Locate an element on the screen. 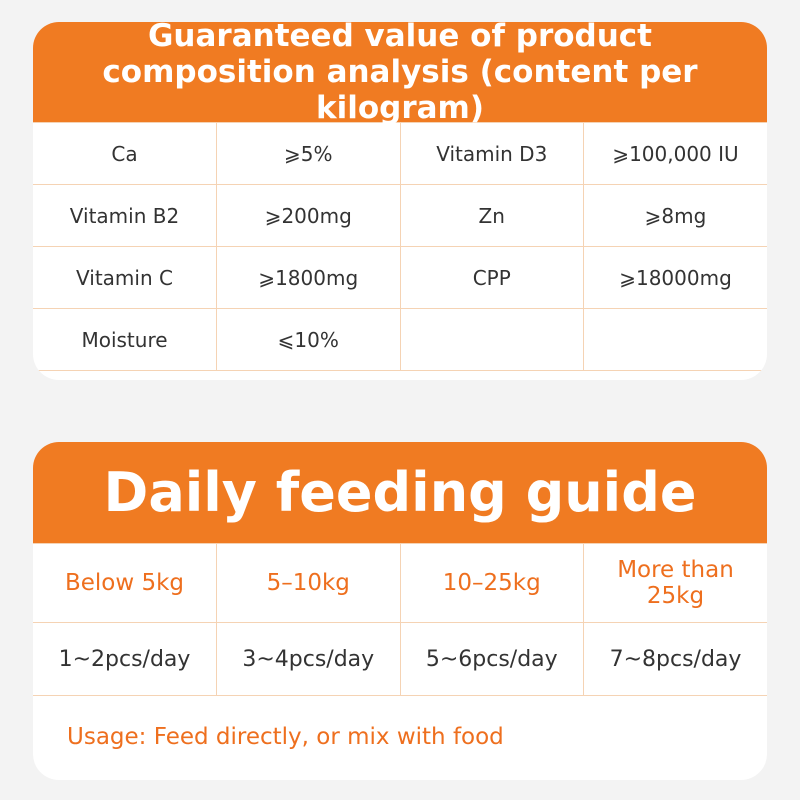  table-cell: ⩾8mg is located at coordinates (675, 215).